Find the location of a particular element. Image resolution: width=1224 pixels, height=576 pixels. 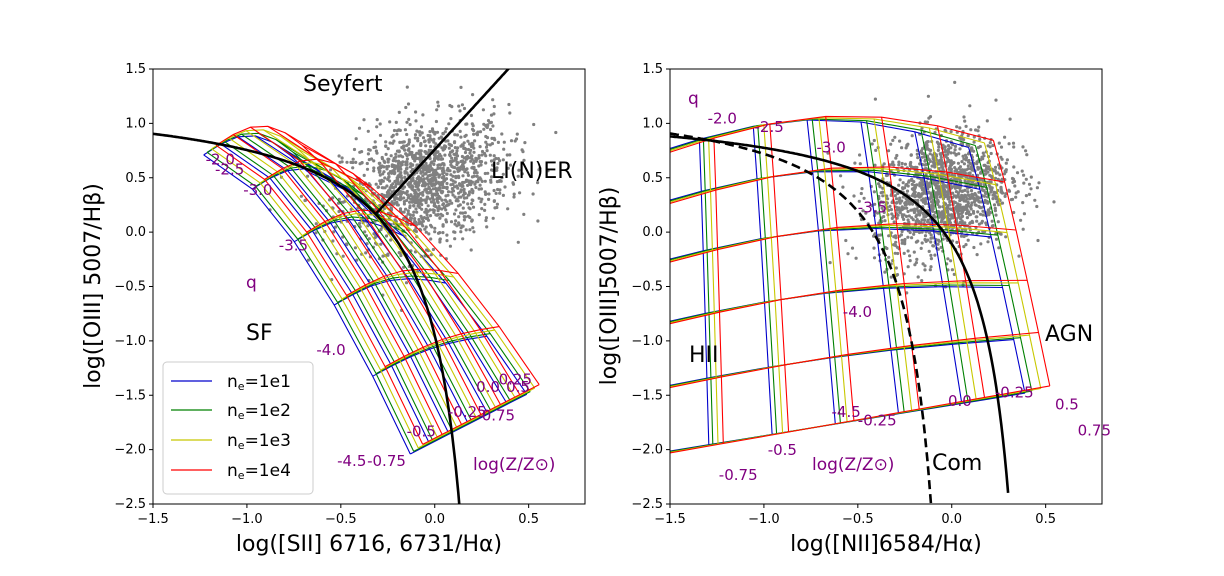

grid-value-label: -0.25 is located at coordinates (467, 412).